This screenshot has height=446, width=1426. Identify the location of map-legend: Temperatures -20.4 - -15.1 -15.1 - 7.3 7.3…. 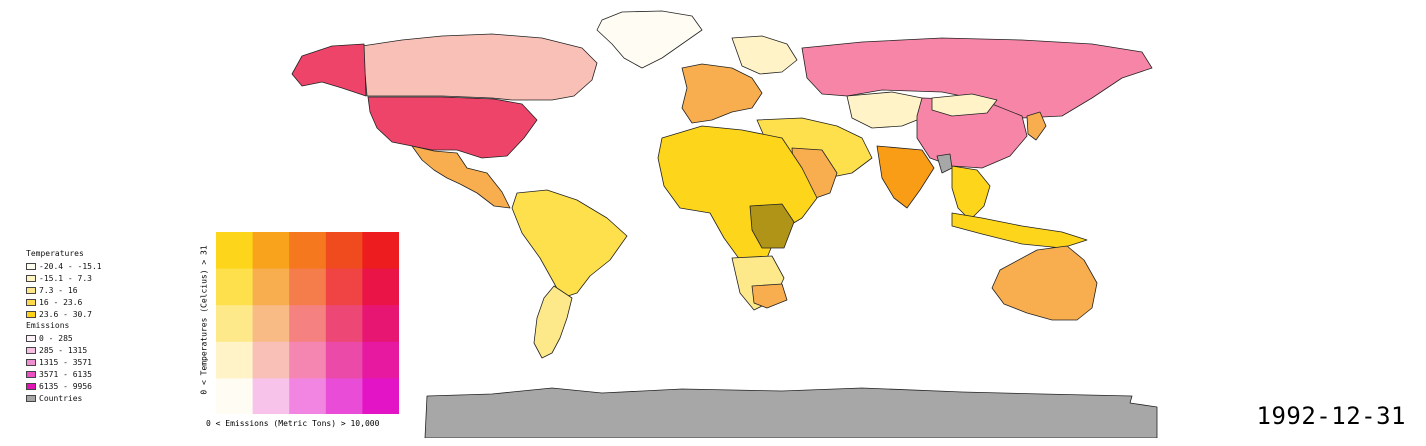
(64, 326).